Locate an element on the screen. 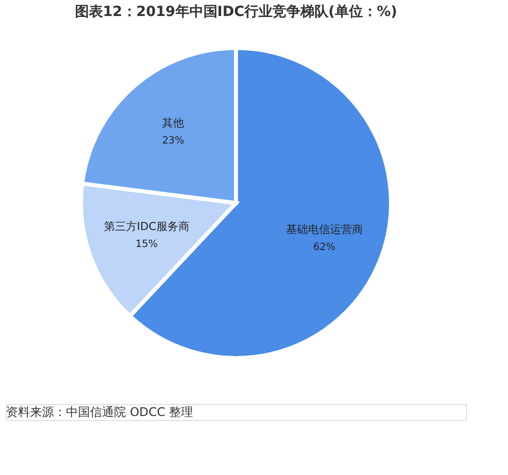  data-label: 62% is located at coordinates (324, 247).